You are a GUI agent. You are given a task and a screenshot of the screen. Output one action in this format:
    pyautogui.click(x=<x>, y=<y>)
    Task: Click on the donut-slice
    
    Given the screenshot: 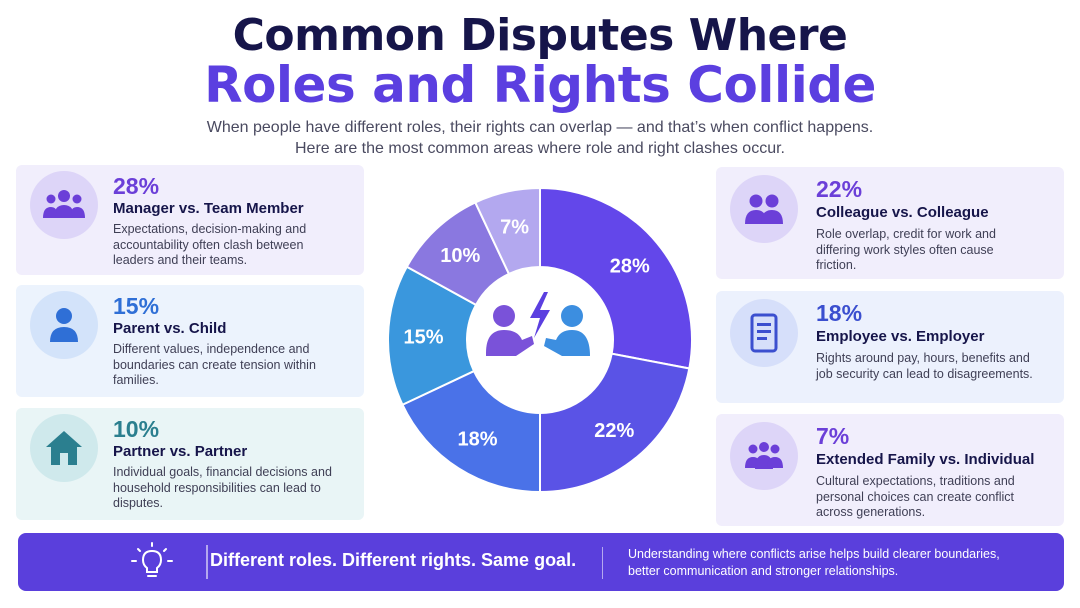 What is the action you would take?
    pyautogui.click(x=615, y=423)
    